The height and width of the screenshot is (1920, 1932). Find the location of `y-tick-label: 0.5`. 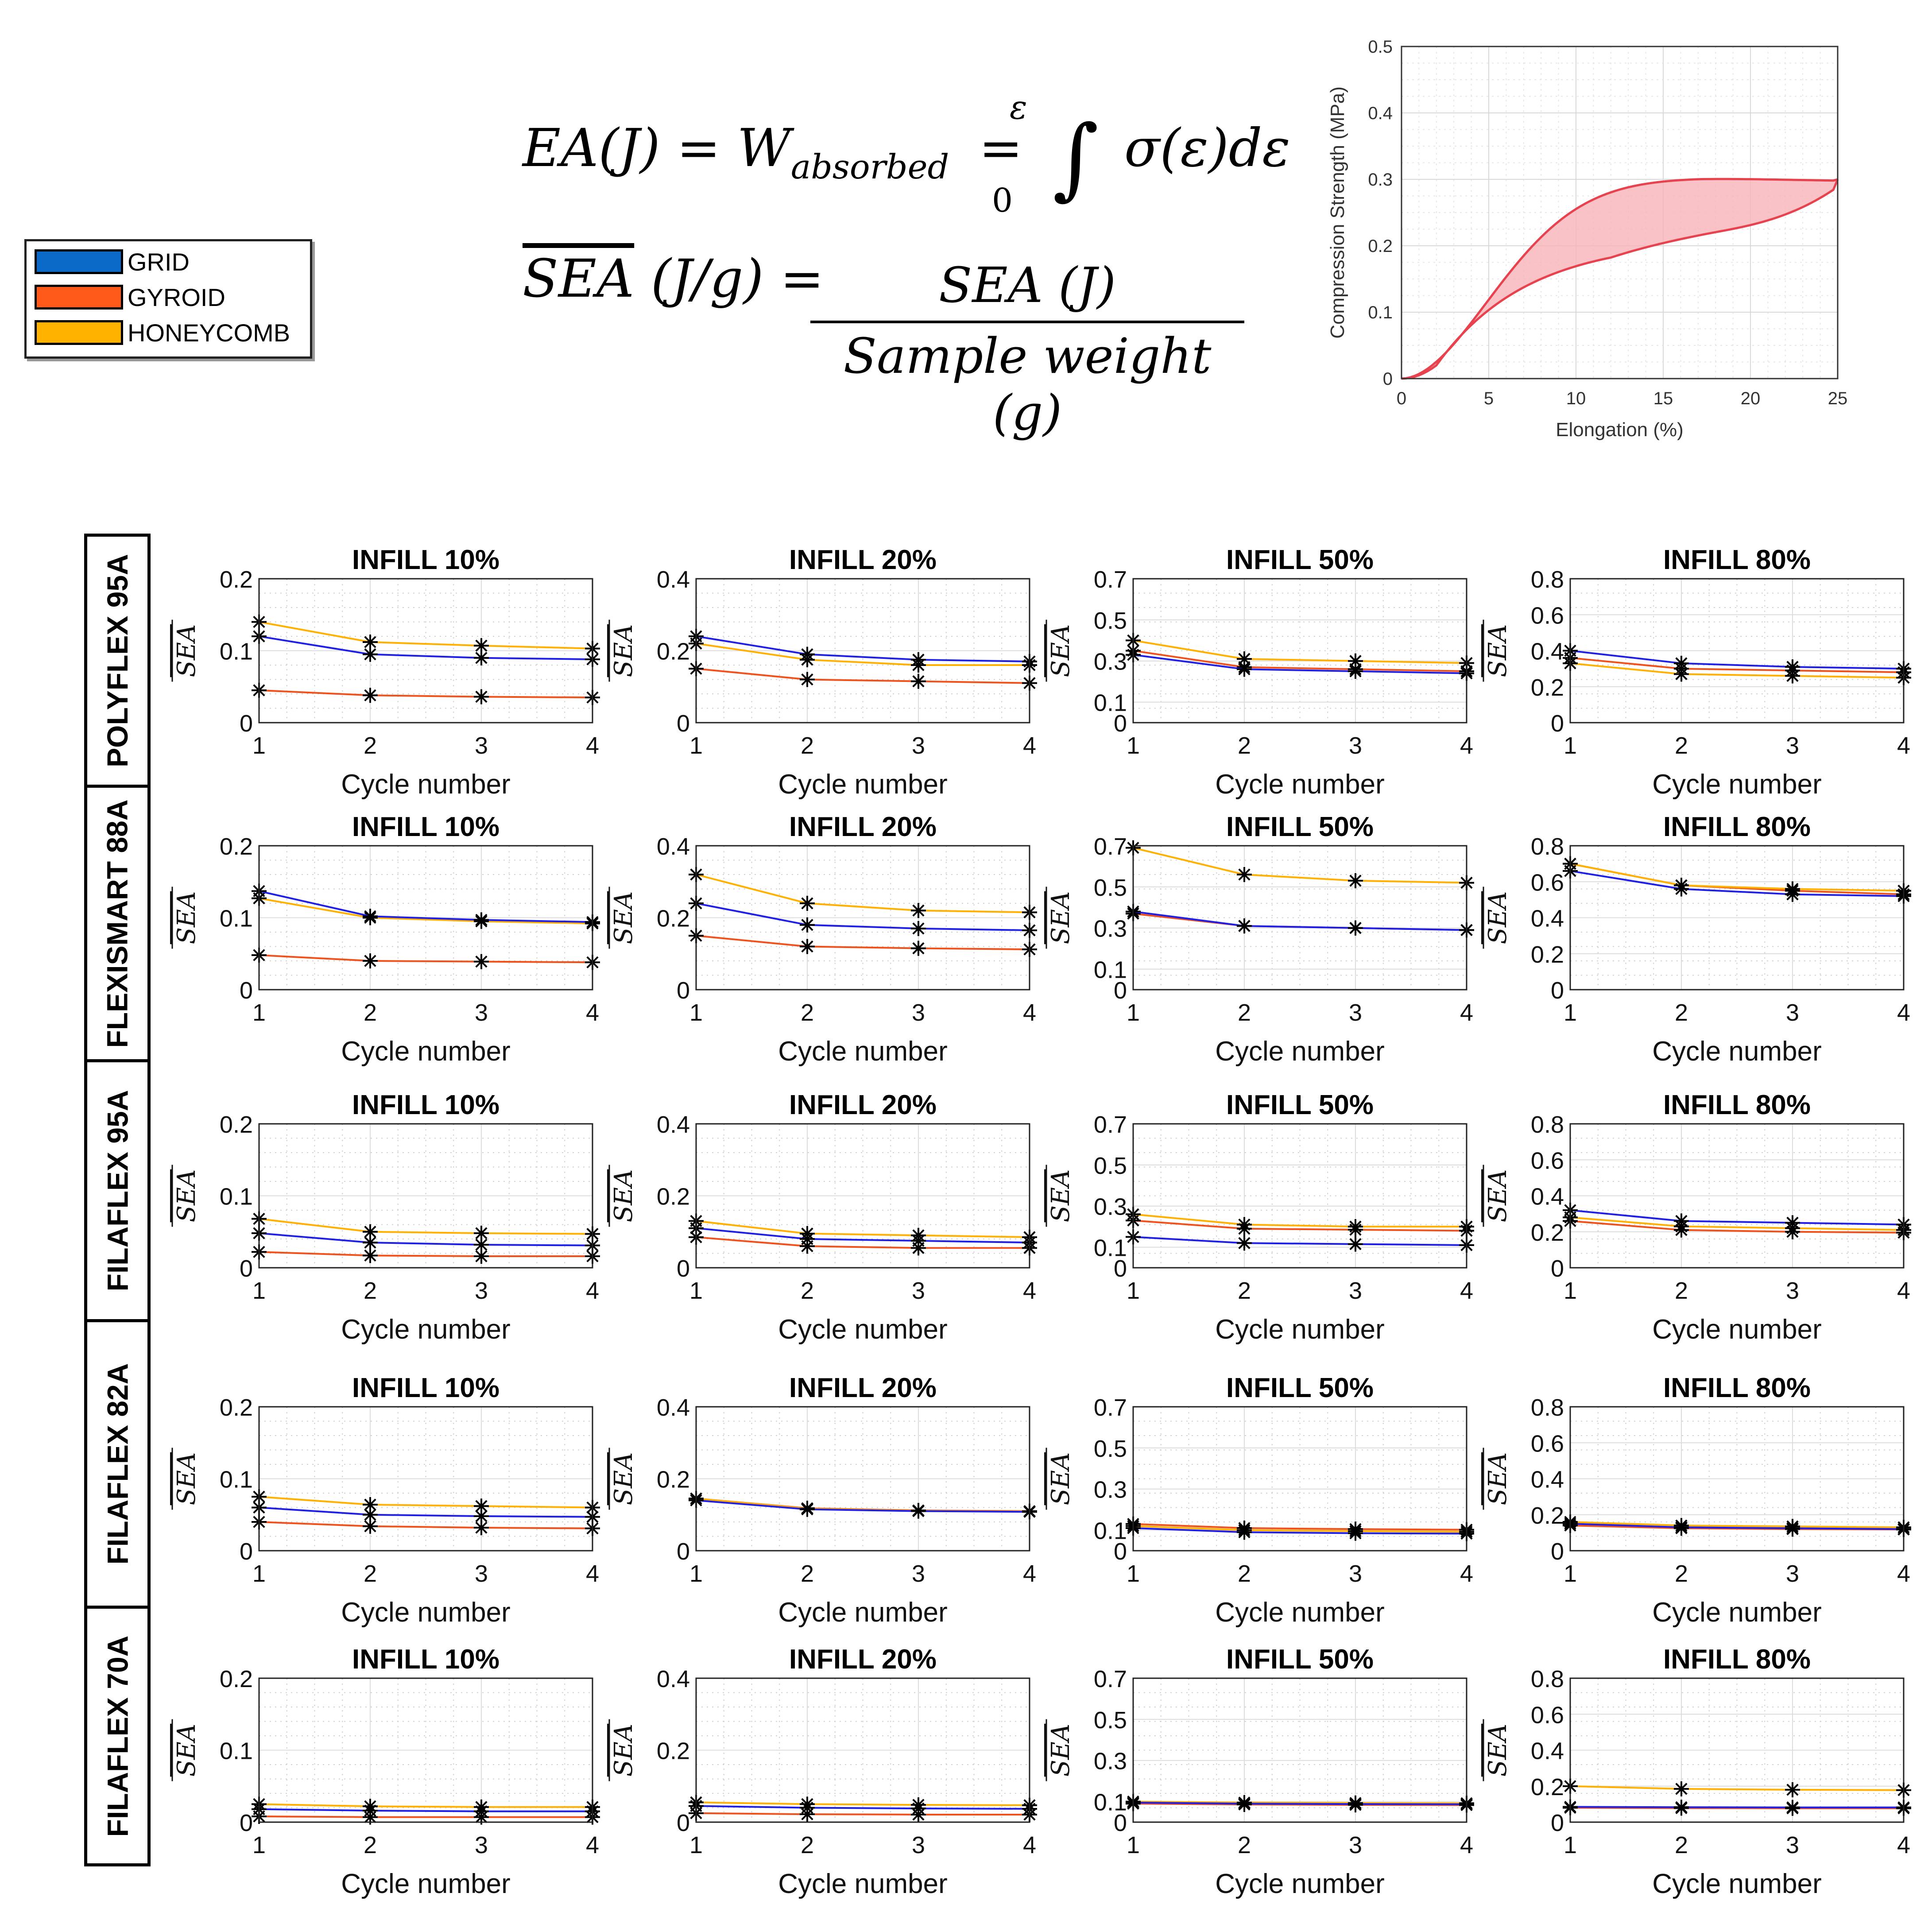

y-tick-label: 0.5 is located at coordinates (1110, 888).